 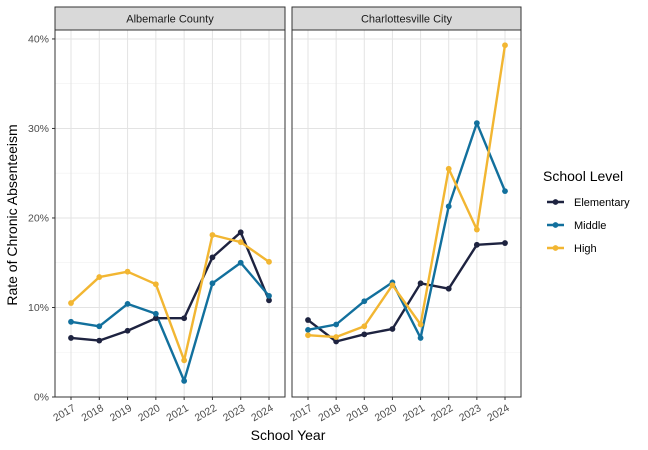 What do you see at coordinates (586, 211) in the screenshot?
I see `legend: School Level Elementary Middle High` at bounding box center [586, 211].